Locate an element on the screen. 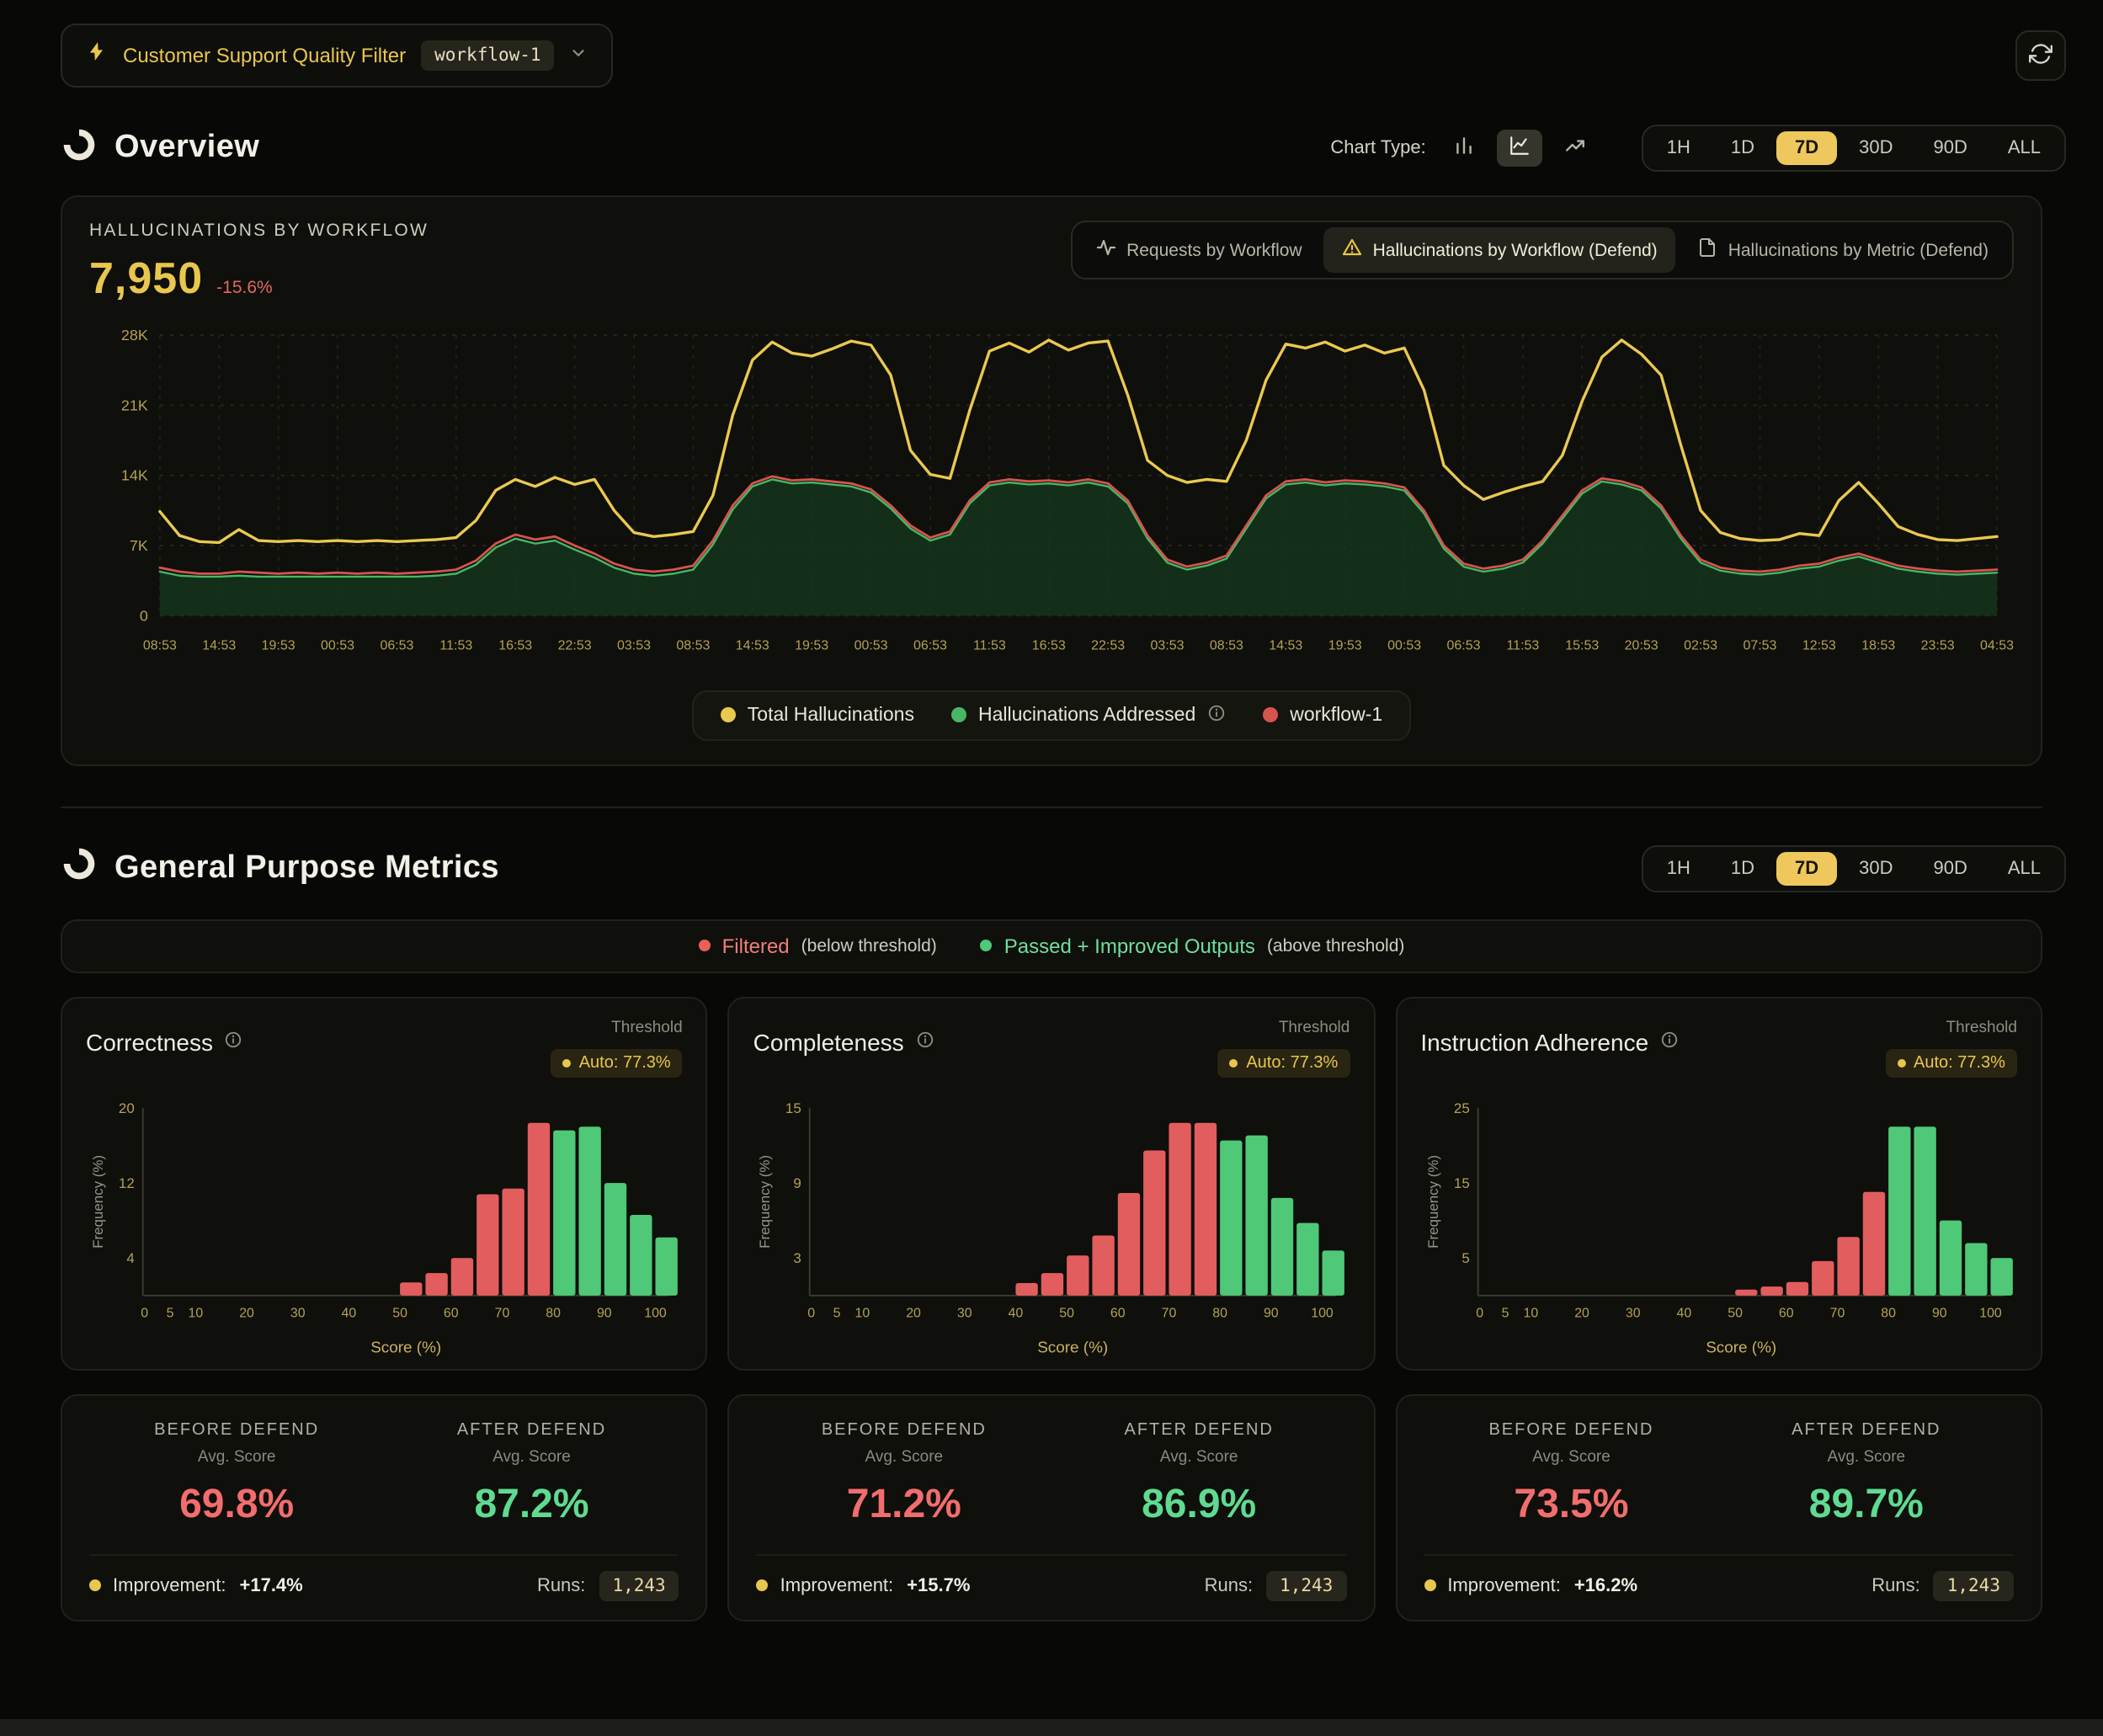  svg-text: 12 is located at coordinates (127, 1182).